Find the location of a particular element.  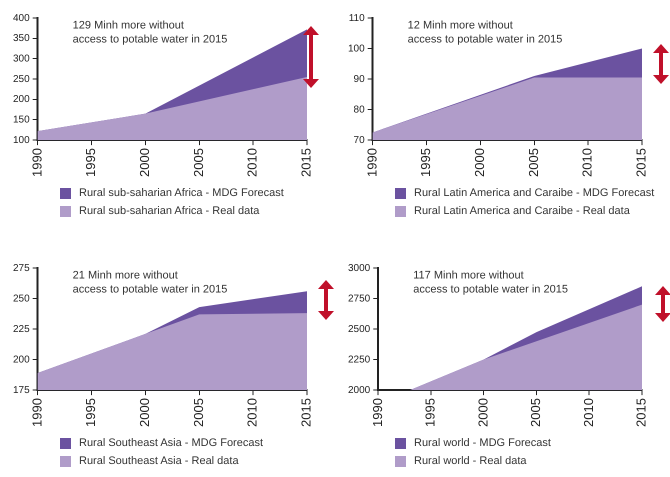

legend-label: Rural Southeast Asia - Real data is located at coordinates (159, 461).